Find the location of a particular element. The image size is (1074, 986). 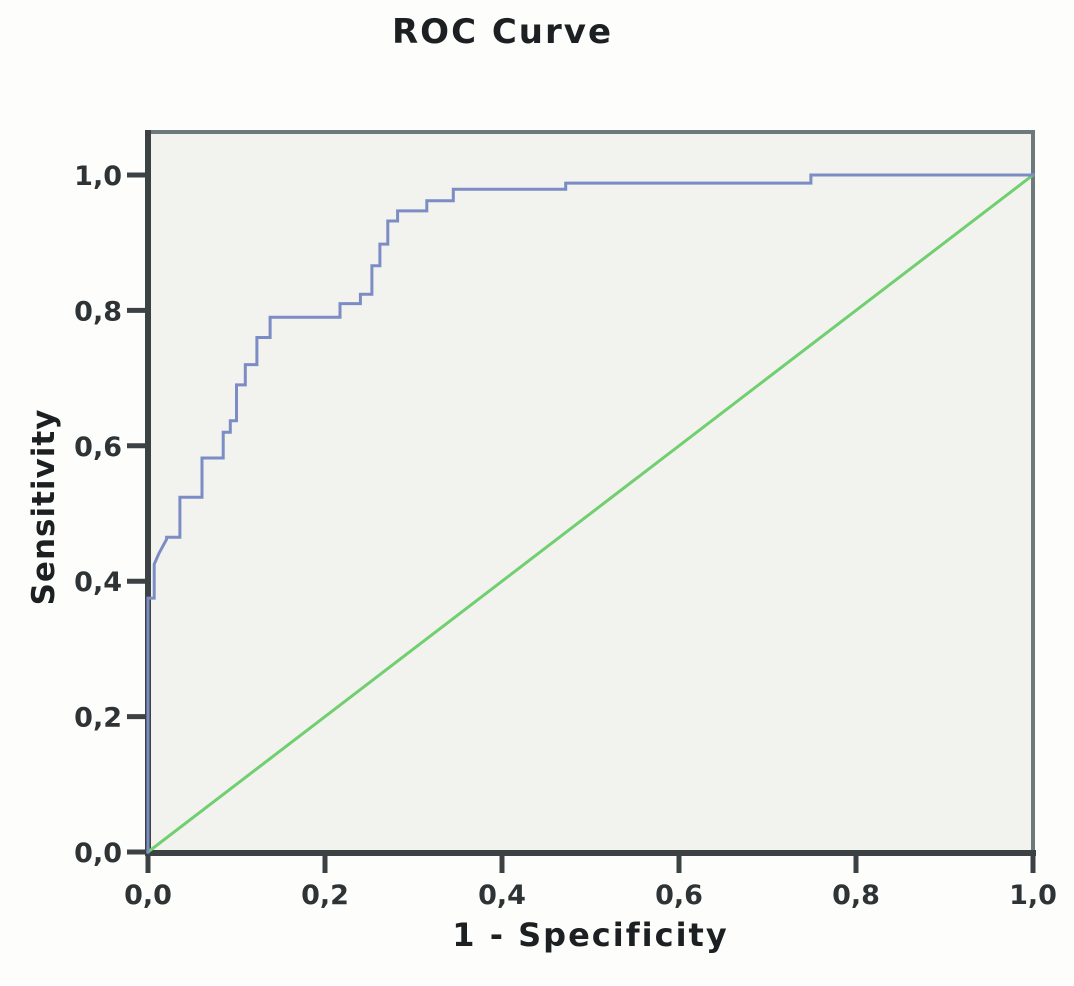

y-tick-label: 0,0 is located at coordinates (98, 853).